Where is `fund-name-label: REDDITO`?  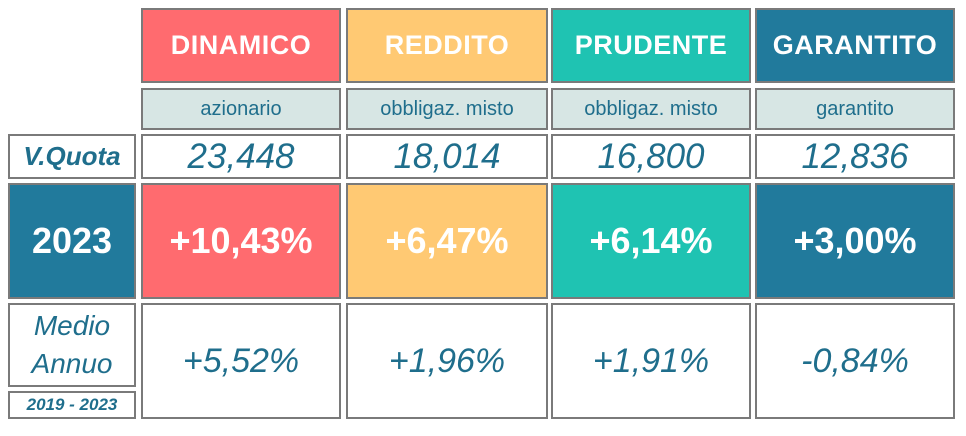
fund-name-label: REDDITO is located at coordinates (447, 45).